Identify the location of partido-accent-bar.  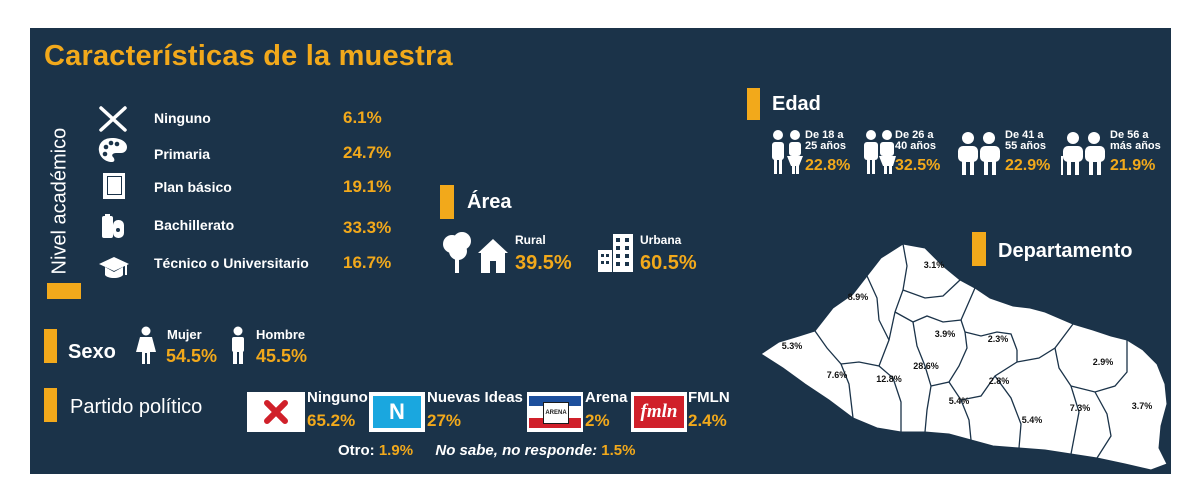
(50, 405).